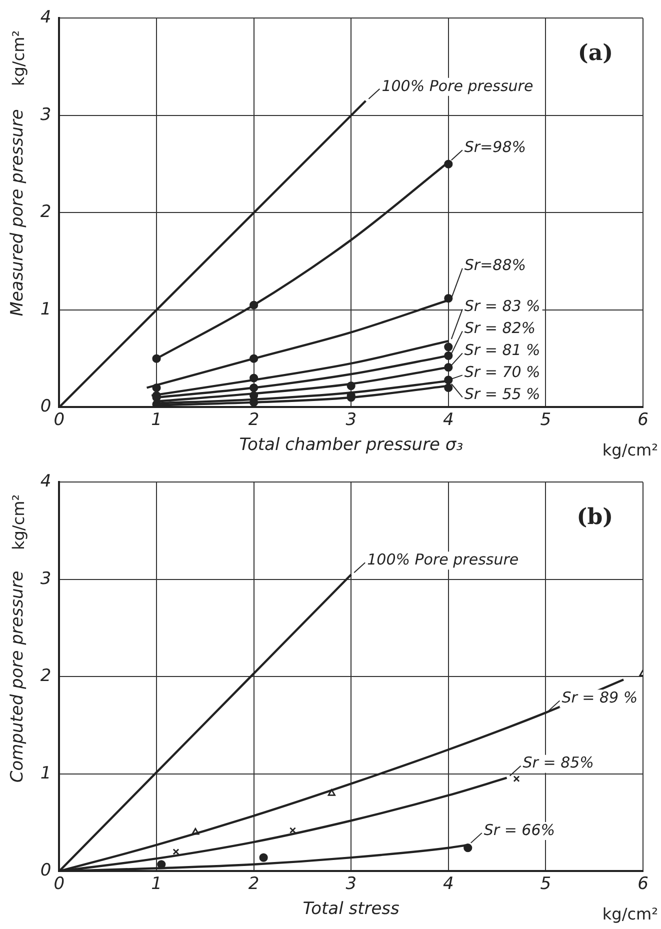 The width and height of the screenshot is (661, 929). Describe the element at coordinates (594, 517) in the screenshot. I see `text: (b)` at that location.